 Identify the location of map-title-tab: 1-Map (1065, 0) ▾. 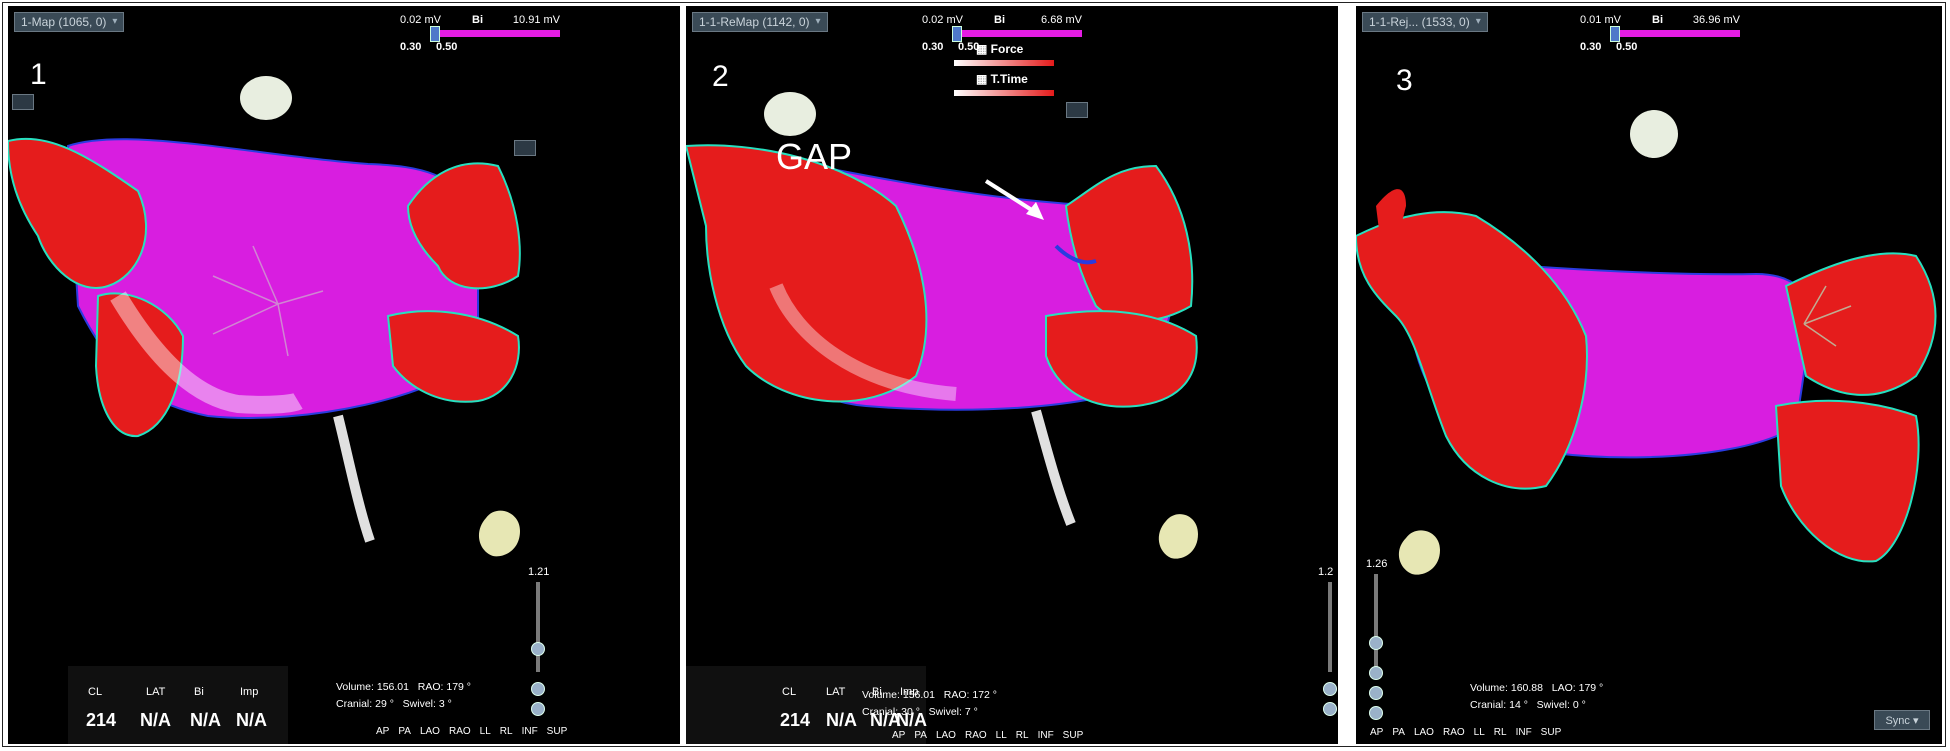
(69, 22).